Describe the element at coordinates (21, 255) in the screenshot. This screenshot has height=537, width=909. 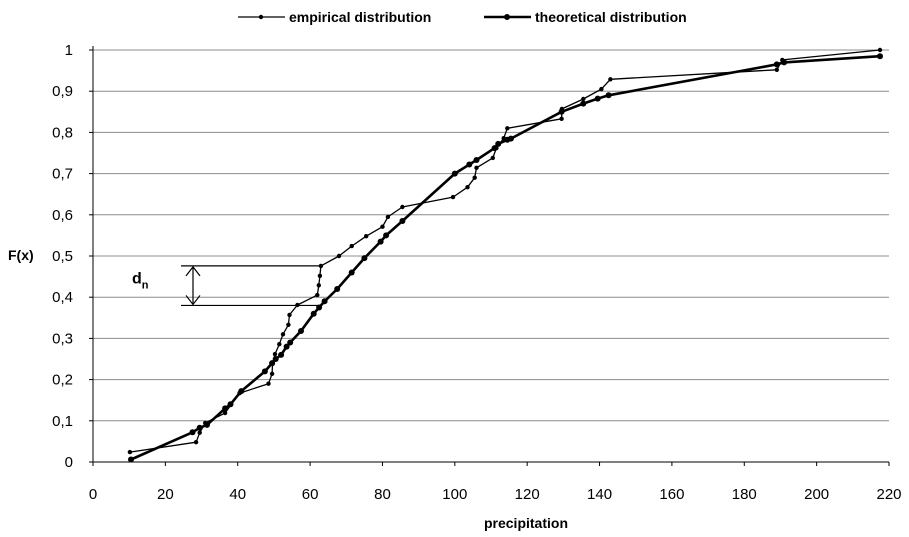
I see `y-axis-title: F(x)` at that location.